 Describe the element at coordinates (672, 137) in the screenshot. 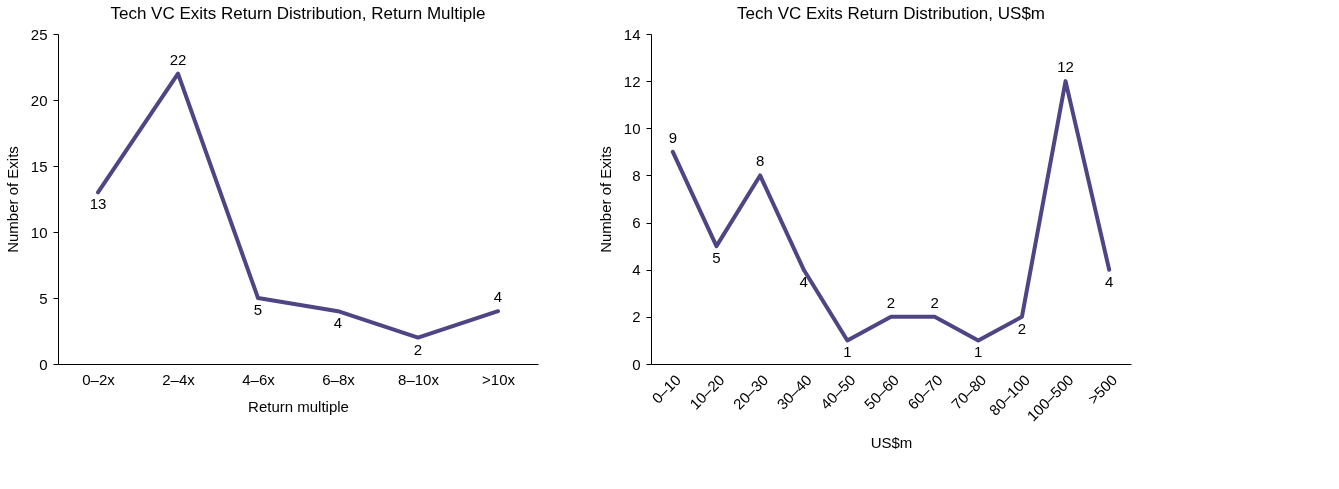

I see `data-label: 9` at that location.